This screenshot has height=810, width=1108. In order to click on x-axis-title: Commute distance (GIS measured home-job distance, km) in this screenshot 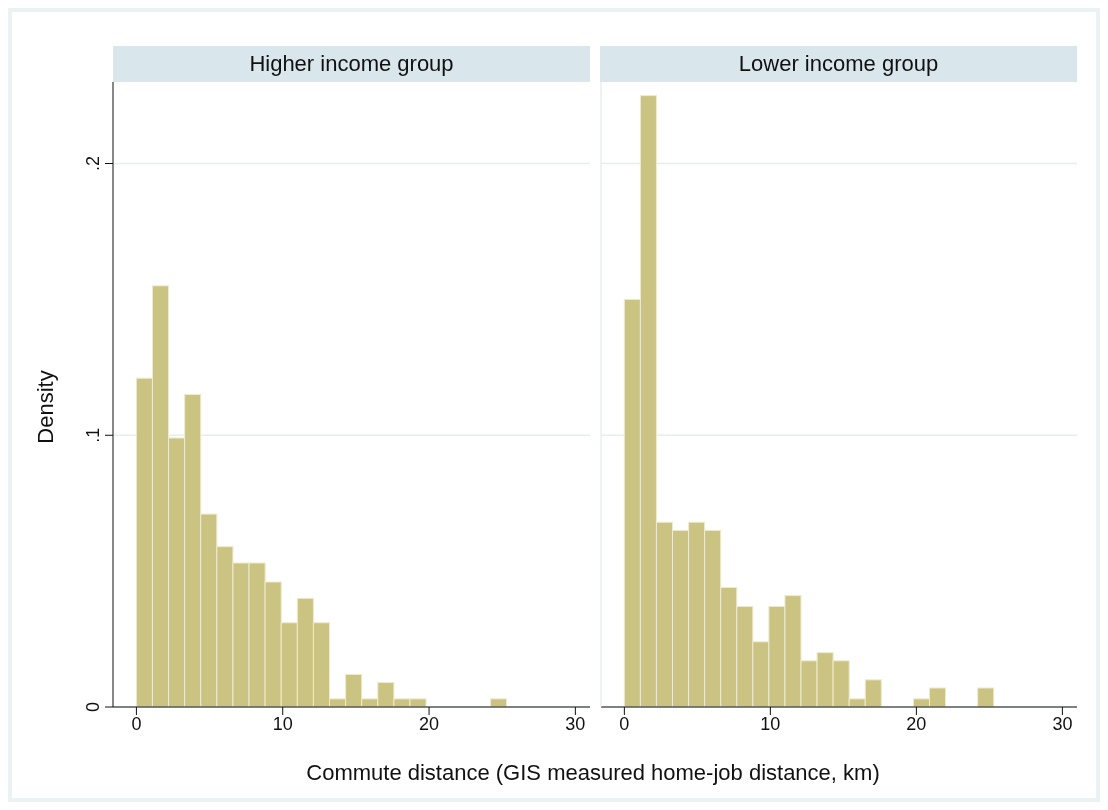, I will do `click(593, 773)`.